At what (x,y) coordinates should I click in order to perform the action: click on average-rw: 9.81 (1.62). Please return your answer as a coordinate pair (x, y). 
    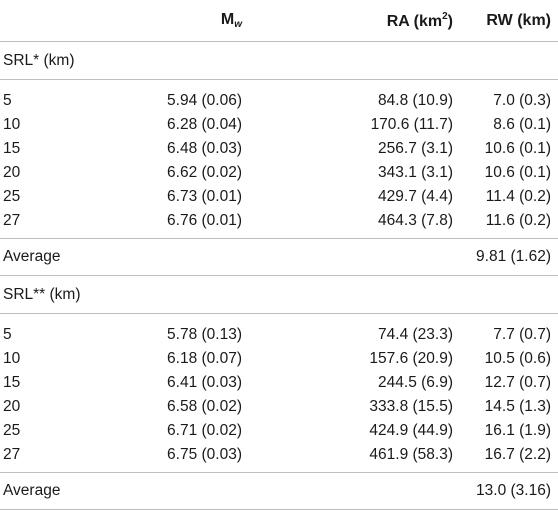
    Looking at the image, I should click on (509, 257).